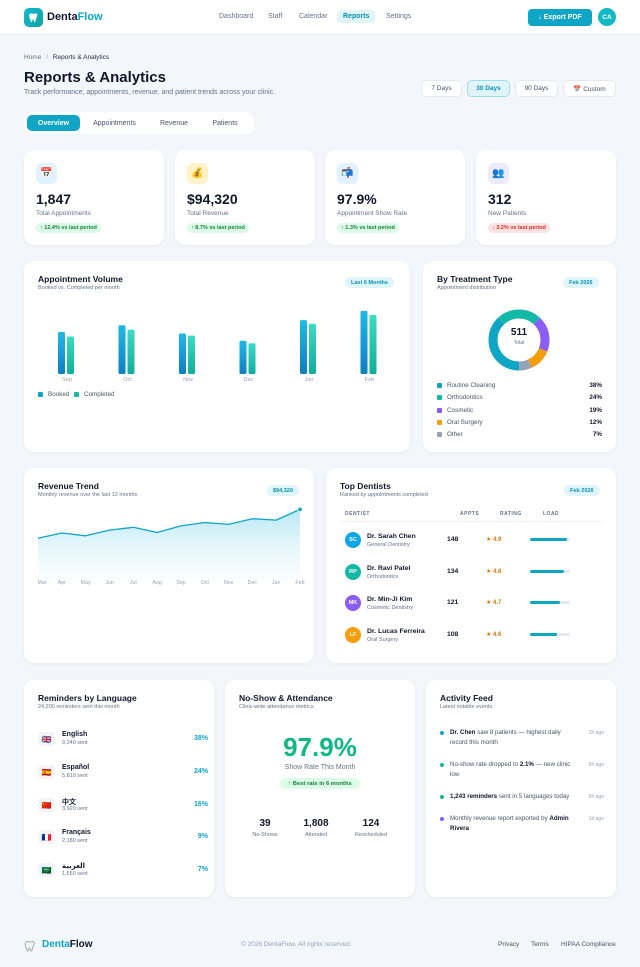 The width and height of the screenshot is (640, 967). What do you see at coordinates (471, 575) in the screenshot?
I see `table-row: RP Dr. Ravi Patel Orthodontics 134 ★ 4.8` at bounding box center [471, 575].